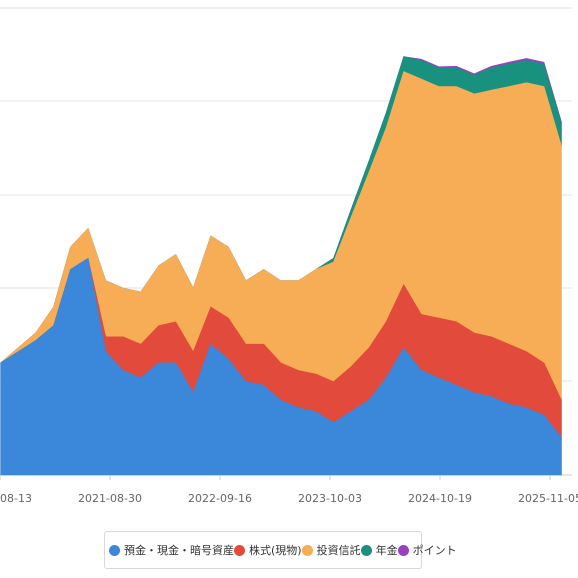 This screenshot has width=578, height=578. What do you see at coordinates (220, 498) in the screenshot?
I see `x-tick-label-2: 2022-09-16` at bounding box center [220, 498].